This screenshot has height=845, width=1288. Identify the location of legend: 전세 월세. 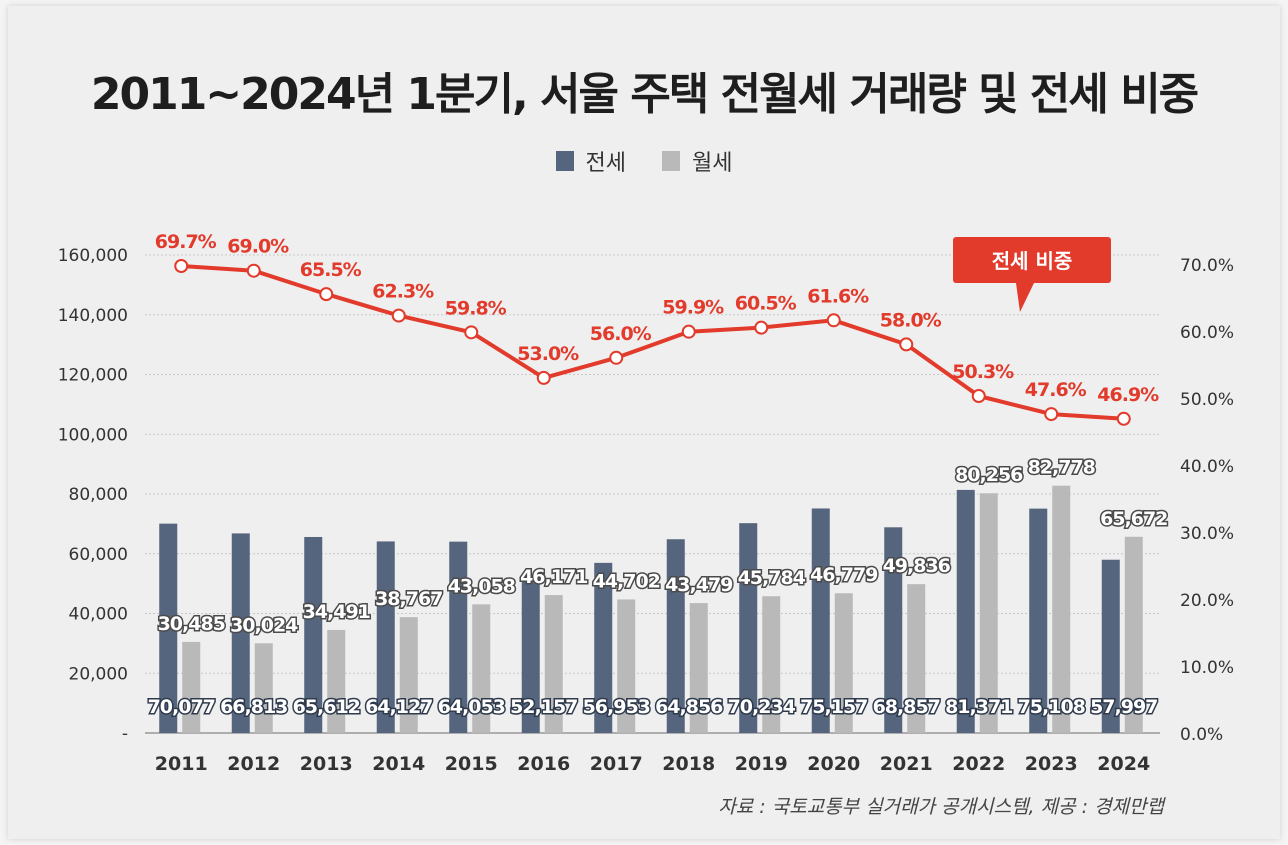
(644, 161).